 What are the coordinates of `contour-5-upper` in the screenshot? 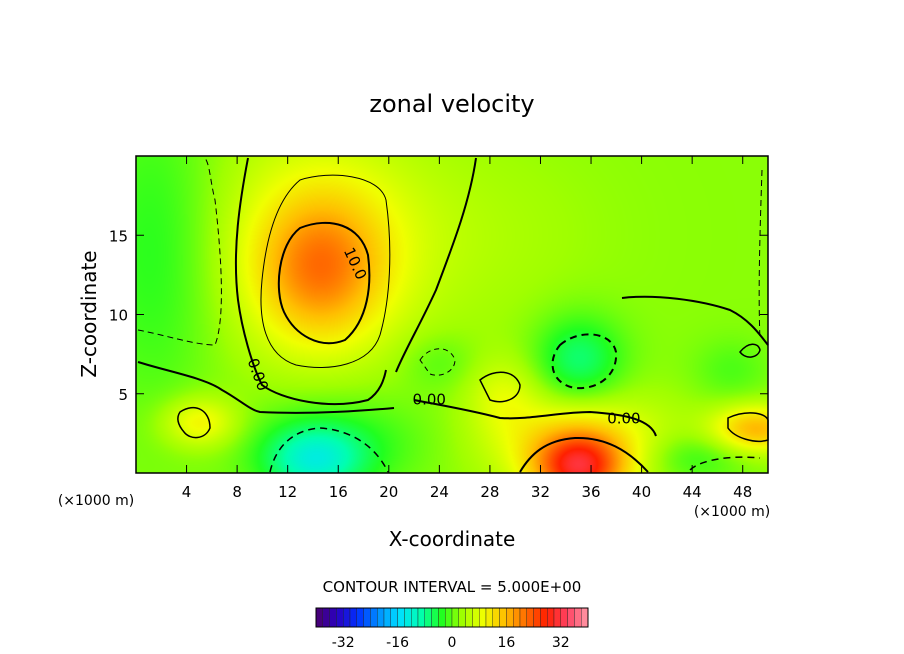 It's located at (325, 271).